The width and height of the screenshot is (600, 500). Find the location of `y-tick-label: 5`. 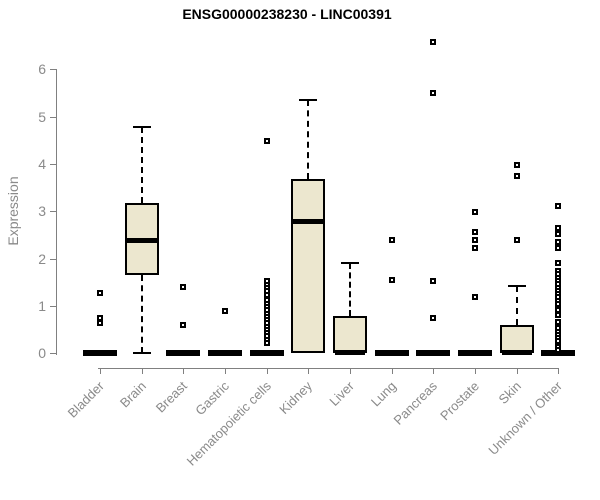

y-tick-label: 5 is located at coordinates (42, 116).